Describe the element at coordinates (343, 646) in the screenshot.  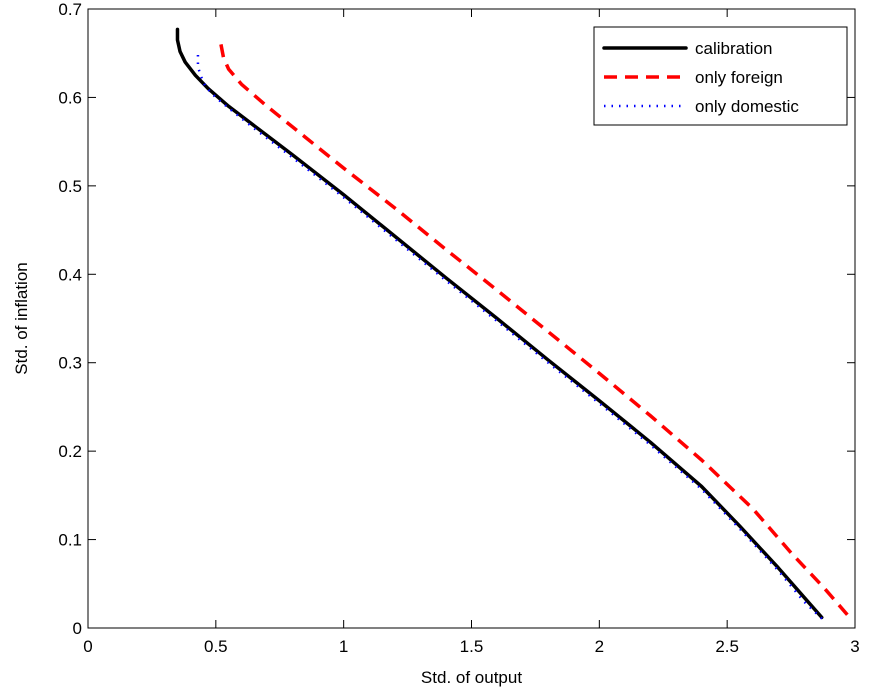
I see `x-tick-label: 1` at that location.